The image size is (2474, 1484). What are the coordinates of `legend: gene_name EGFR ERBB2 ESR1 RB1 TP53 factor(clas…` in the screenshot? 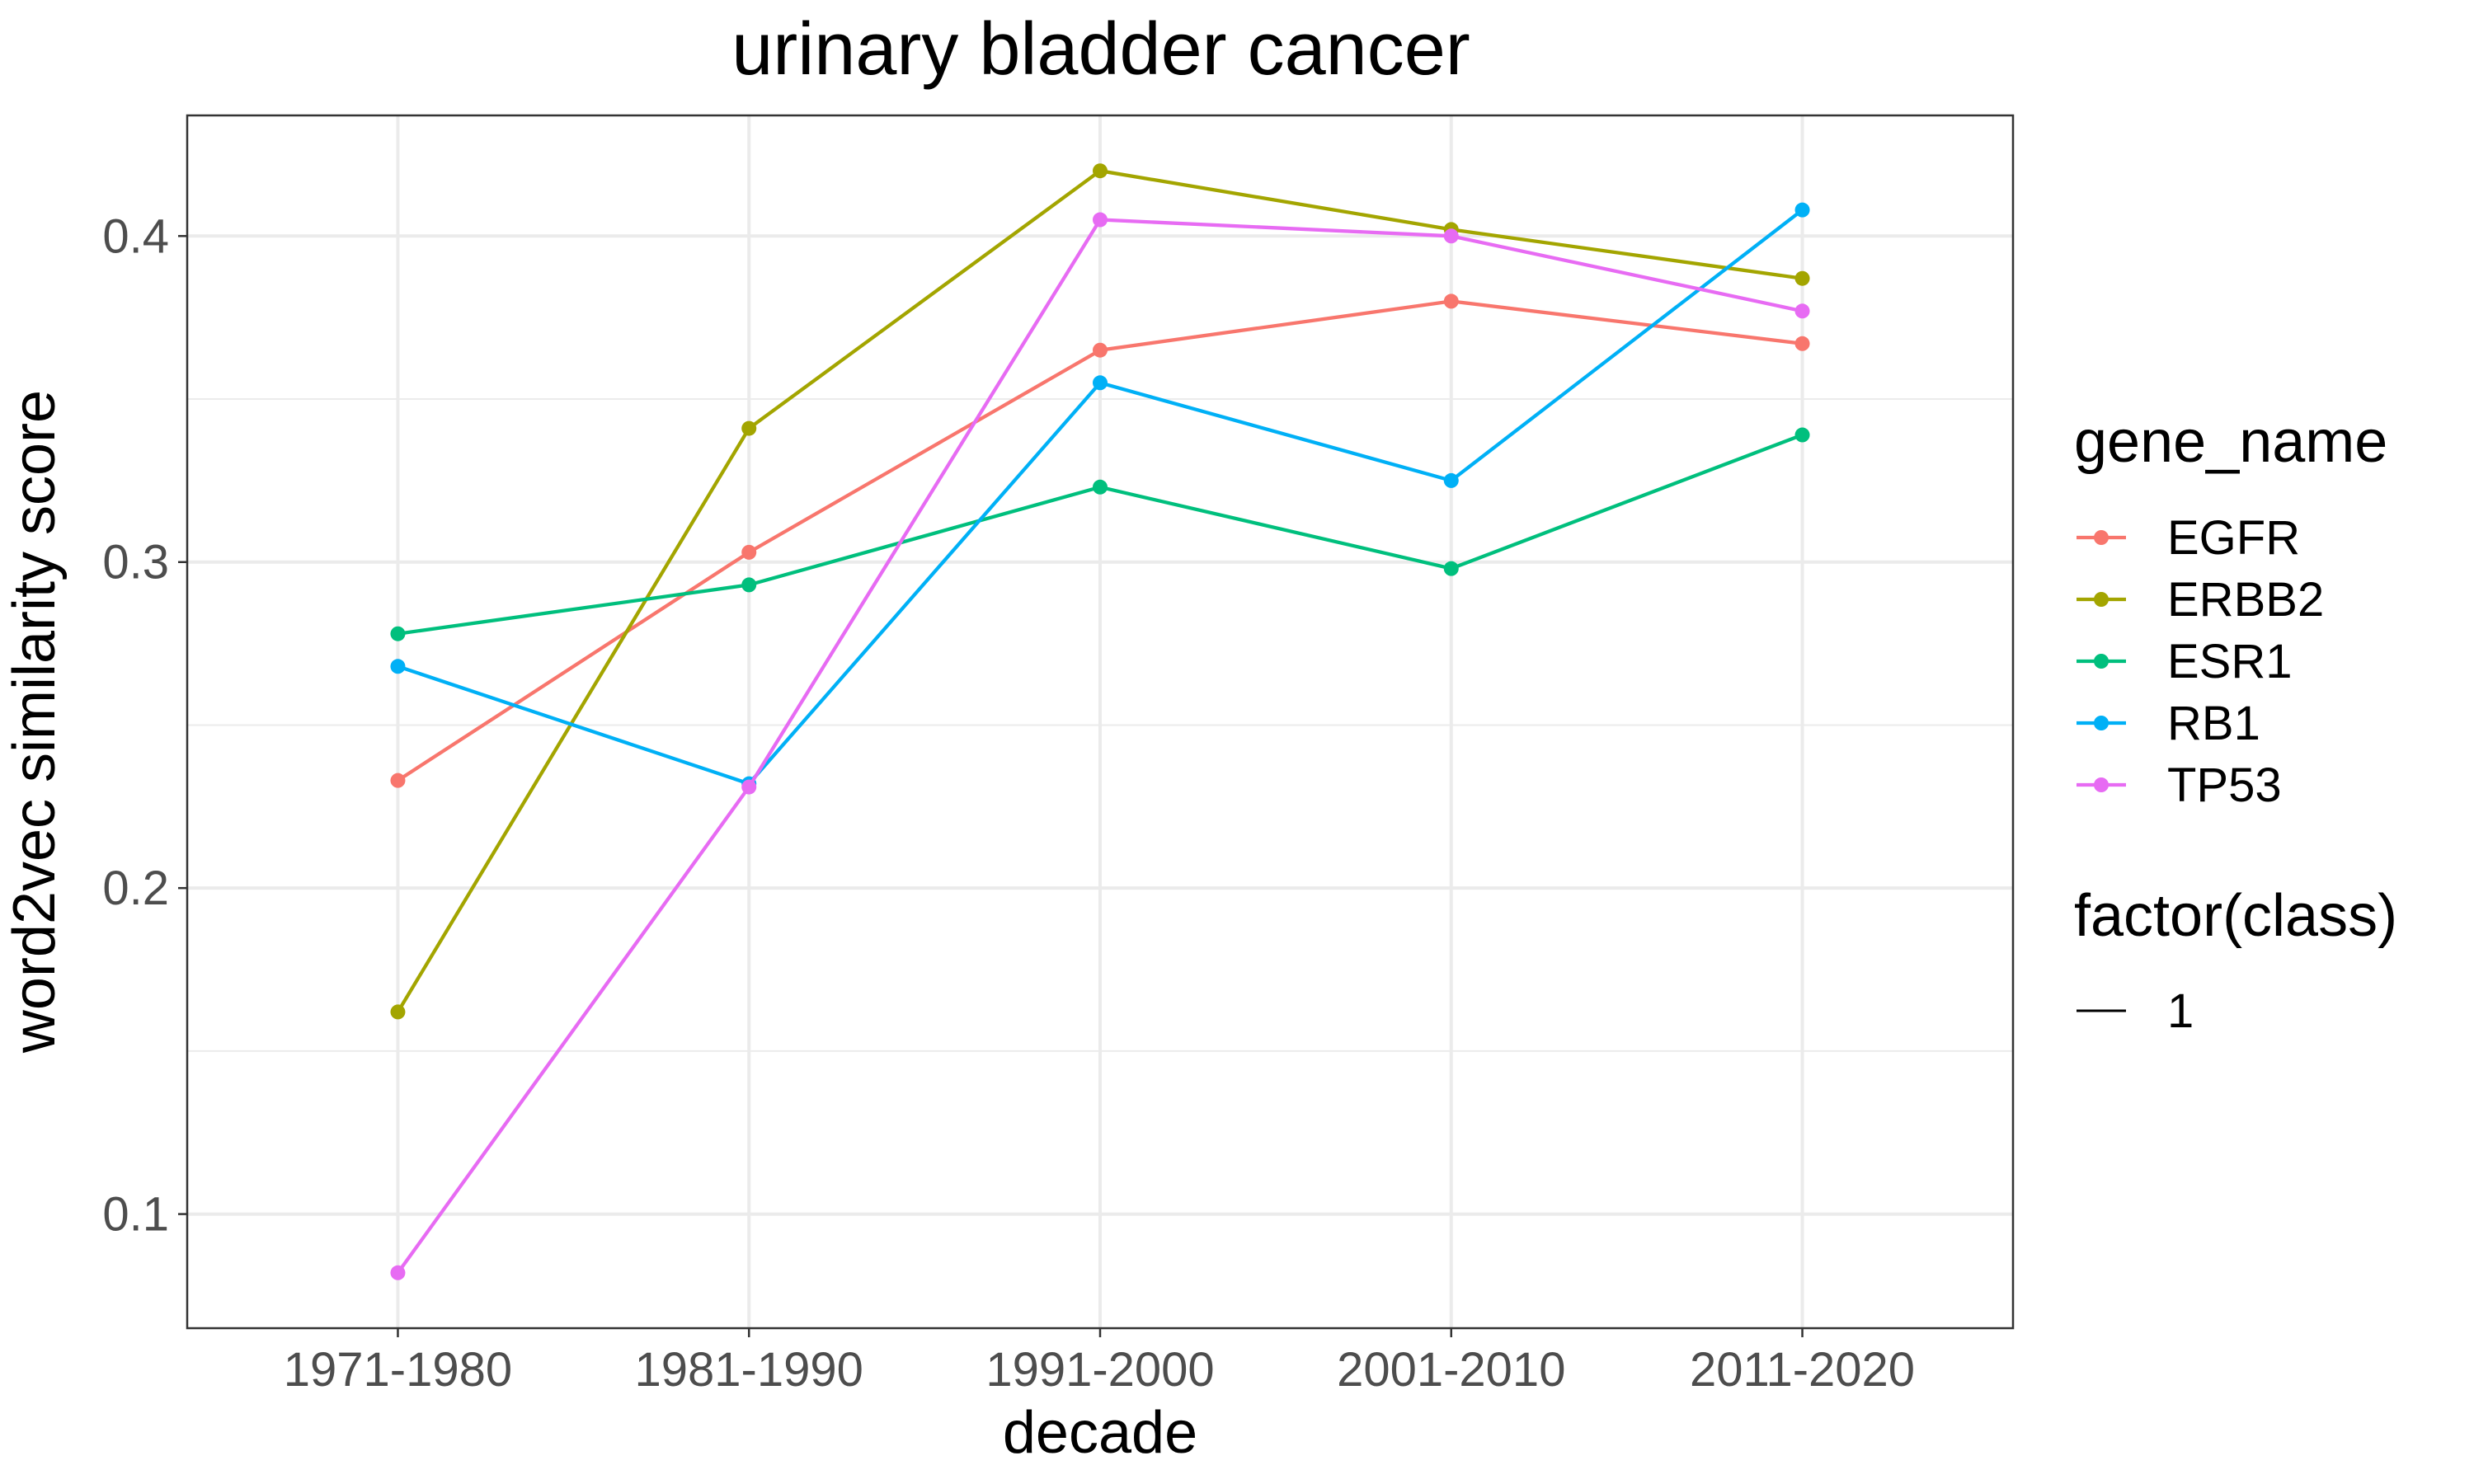 It's located at (2235, 723).